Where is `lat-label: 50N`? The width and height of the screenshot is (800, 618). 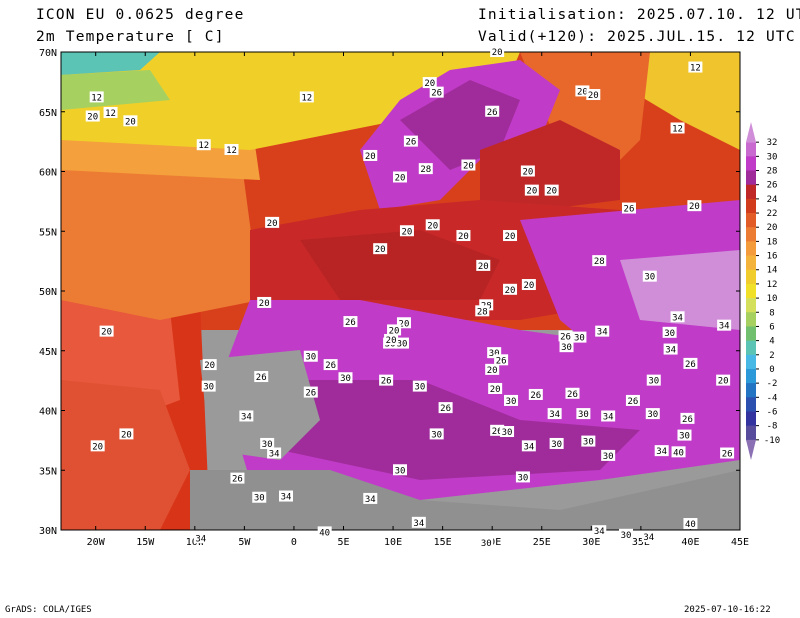
lat-label: 50N is located at coordinates (48, 292).